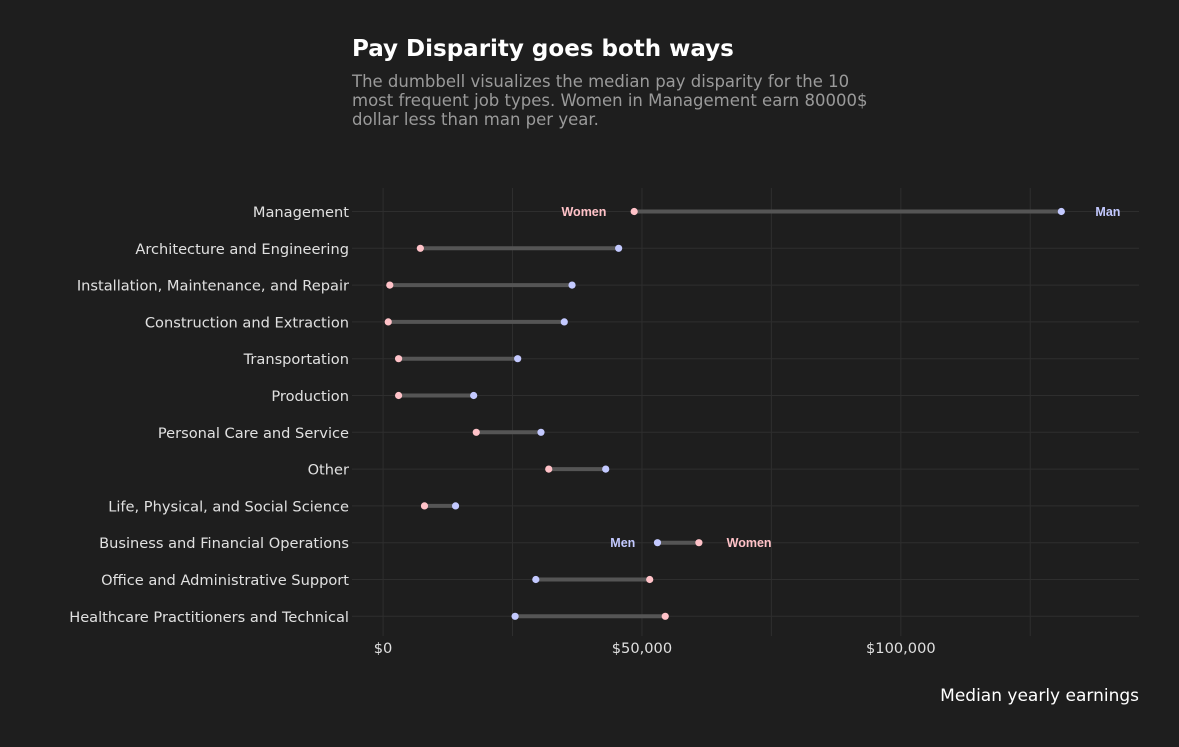 This screenshot has width=1179, height=747. What do you see at coordinates (247, 322) in the screenshot?
I see `category-label: Construction and Extraction` at bounding box center [247, 322].